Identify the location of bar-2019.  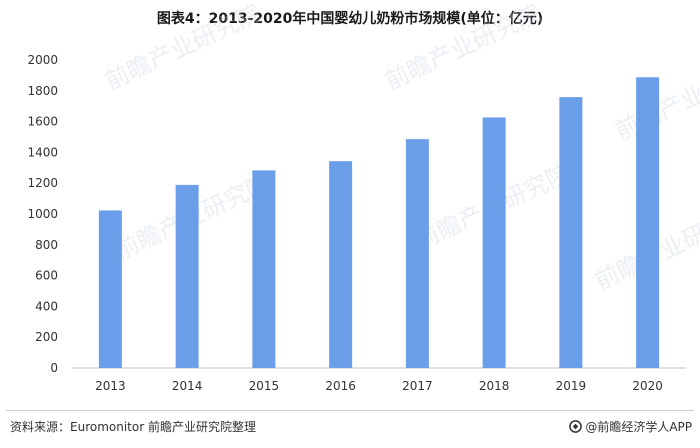
(571, 232).